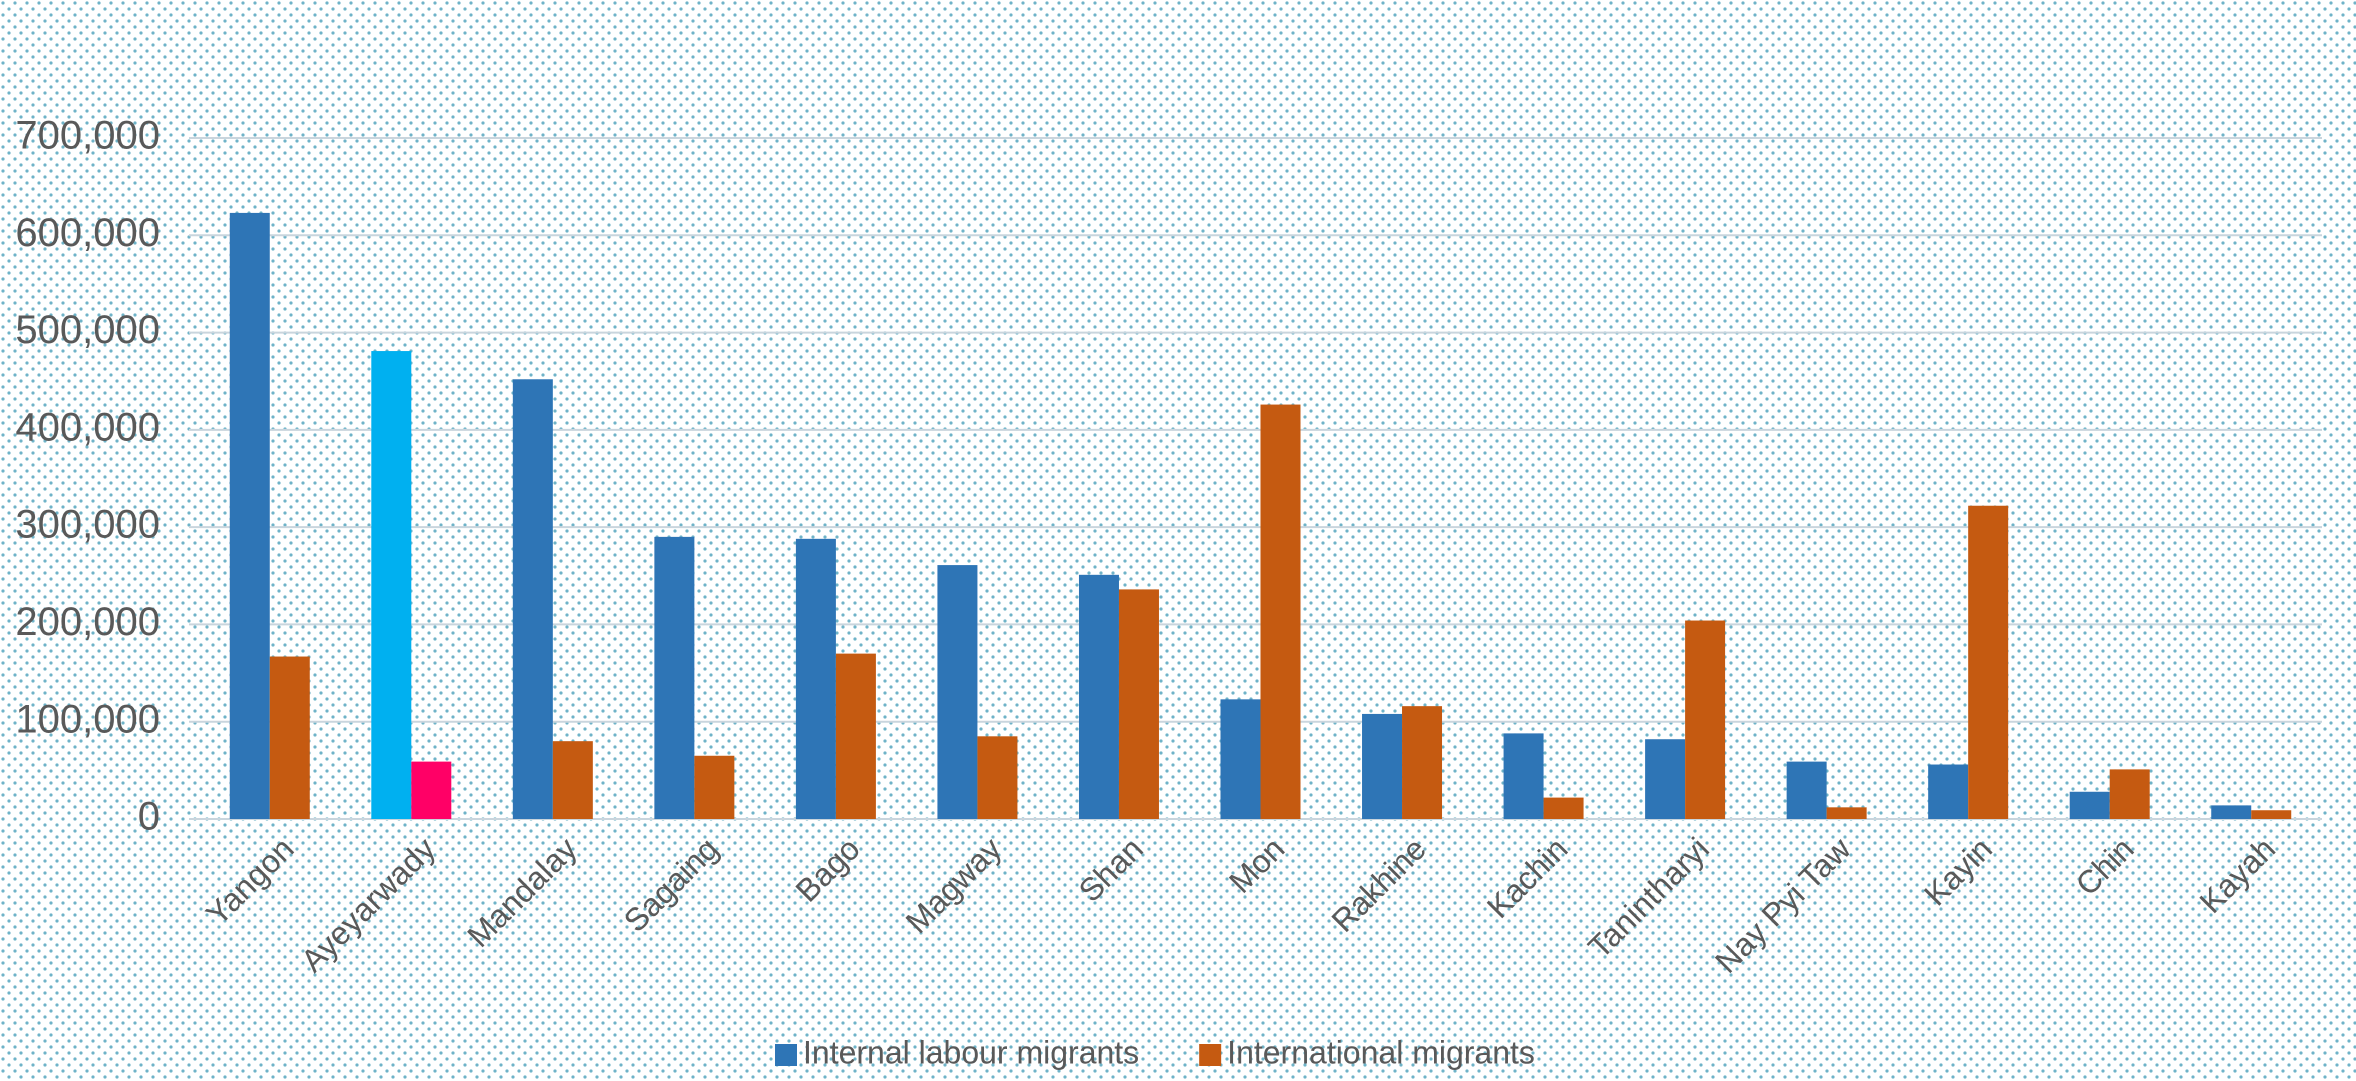  I want to click on y-tick-label: 400,000, so click(87, 427).